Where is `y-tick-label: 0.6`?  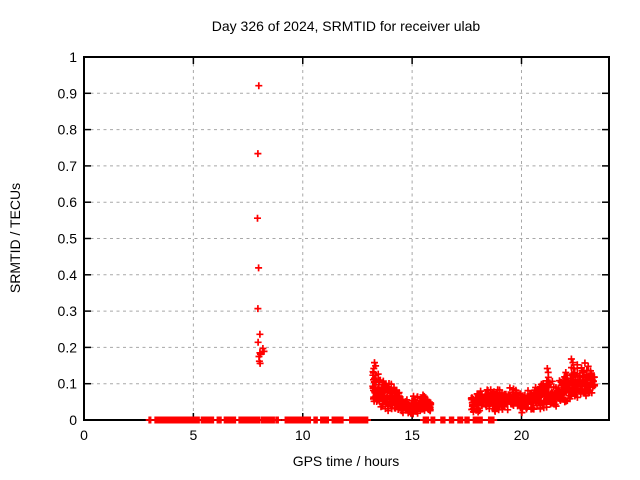
y-tick-label: 0.6 is located at coordinates (68, 202).